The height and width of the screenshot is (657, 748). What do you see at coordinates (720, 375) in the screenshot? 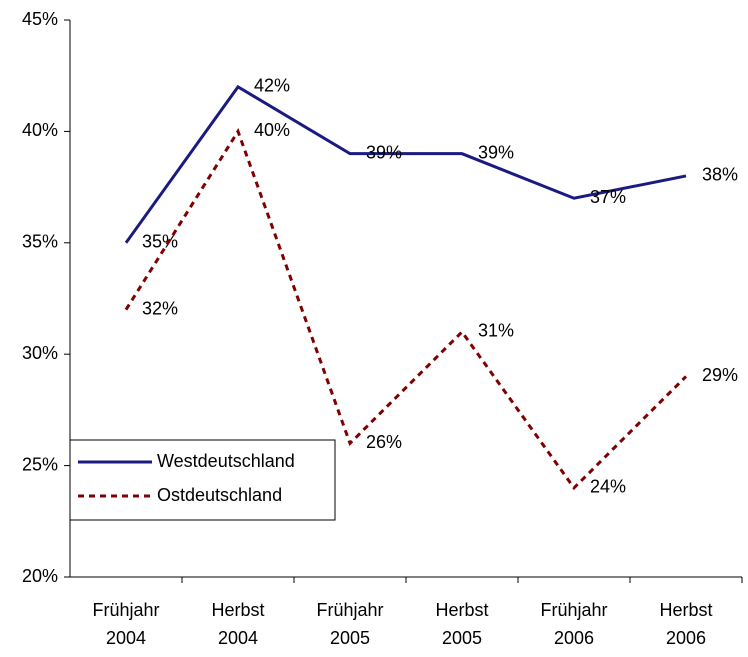
I see `data-label: 29%` at bounding box center [720, 375].